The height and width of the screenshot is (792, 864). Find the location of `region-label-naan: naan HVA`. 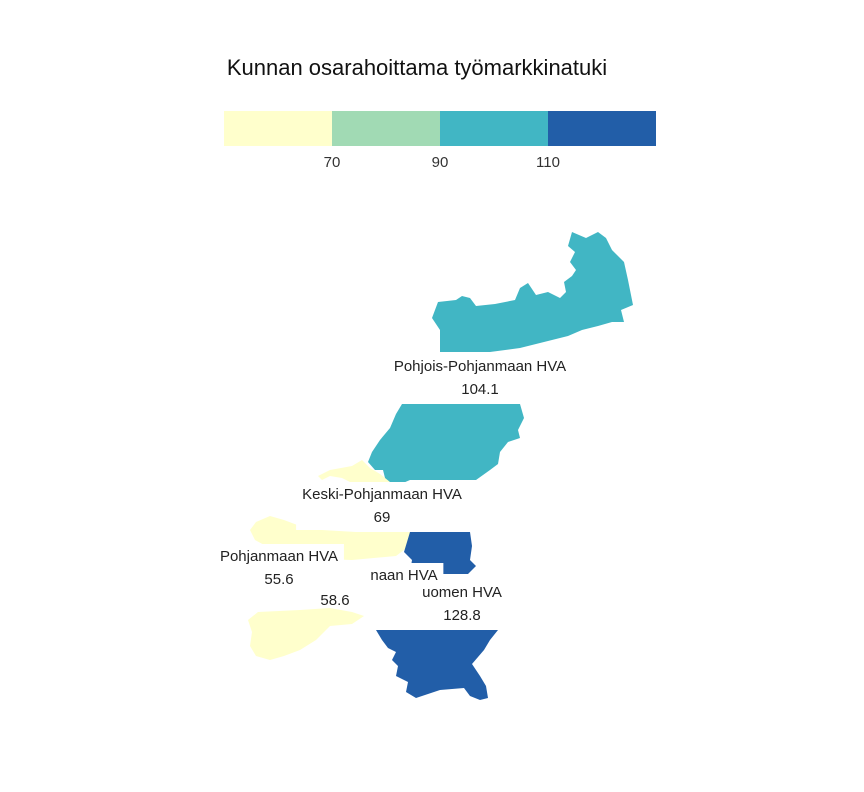

region-label-naan: naan HVA is located at coordinates (387, 575).